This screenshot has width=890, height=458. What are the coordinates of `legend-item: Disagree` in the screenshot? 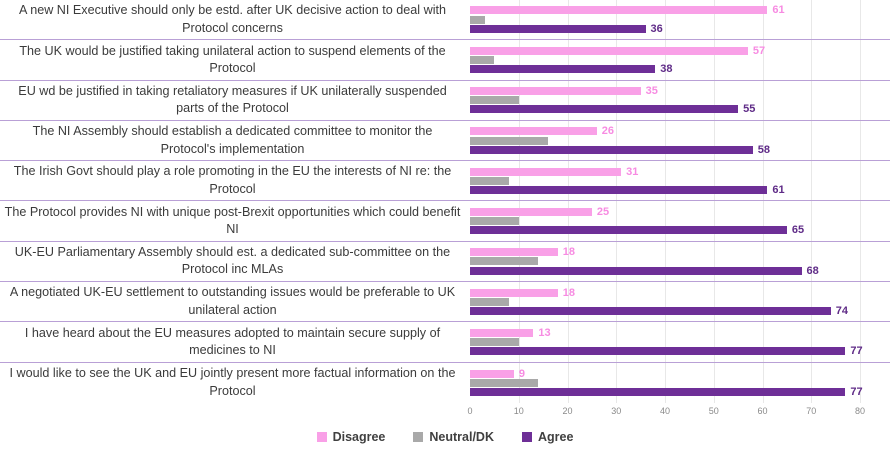 It's located at (351, 437).